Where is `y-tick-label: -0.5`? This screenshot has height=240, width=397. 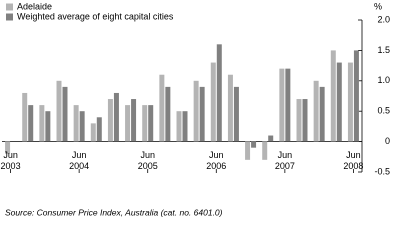 y-tick-label: -0.5 is located at coordinates (382, 171).